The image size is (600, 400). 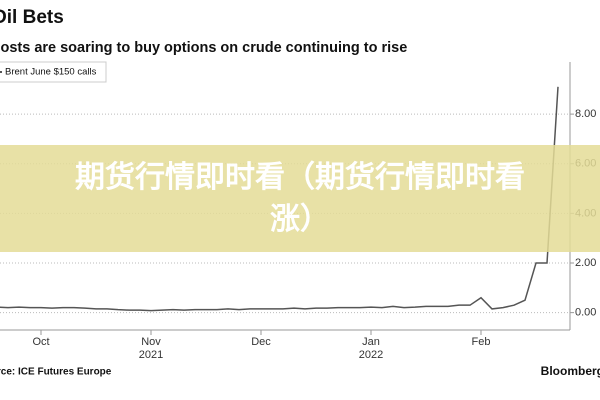 I want to click on x-year-label: 2022, so click(x=371, y=355).